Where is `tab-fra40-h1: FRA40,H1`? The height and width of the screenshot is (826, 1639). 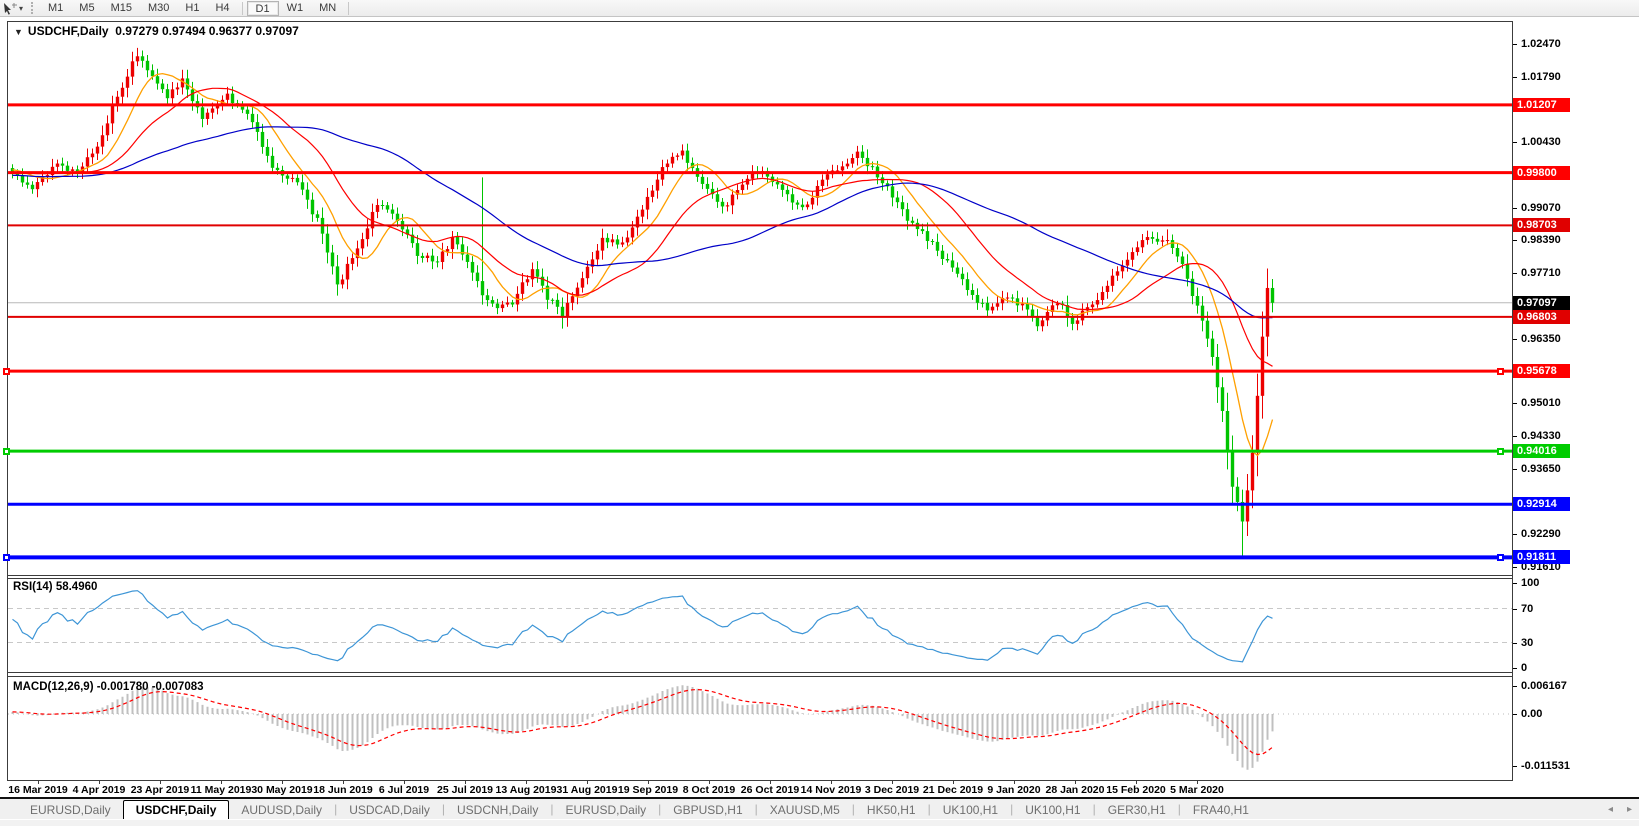 tab-fra40-h1: FRA40,H1 is located at coordinates (1220, 810).